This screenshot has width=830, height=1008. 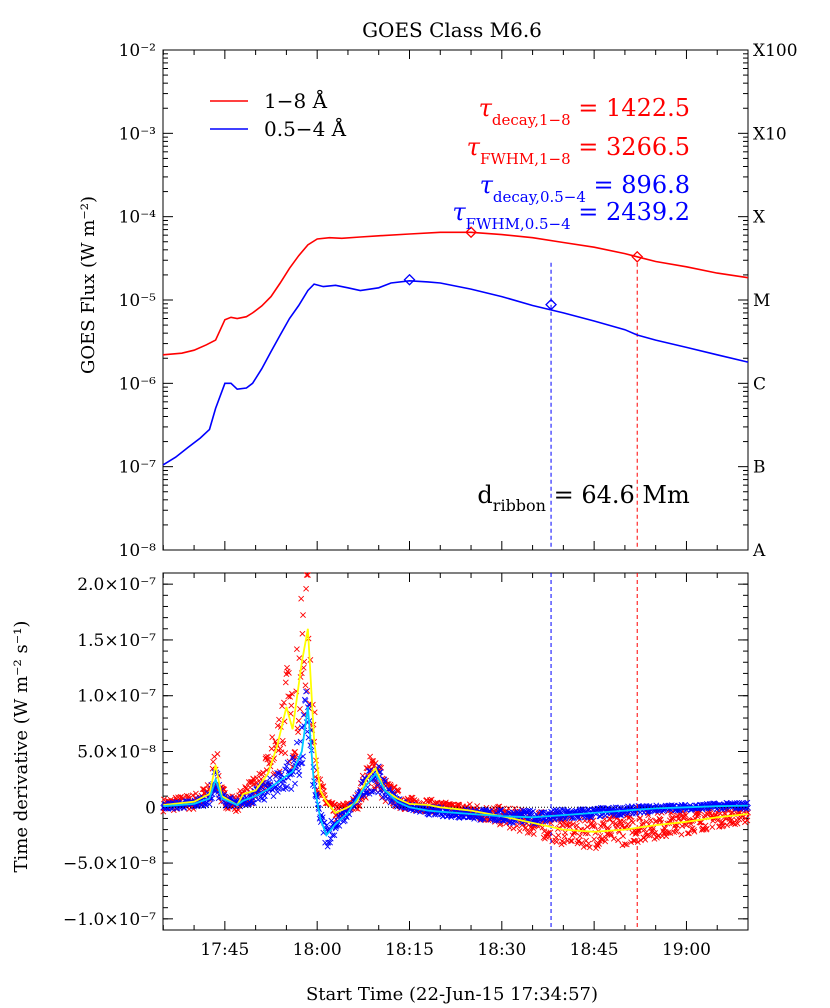 What do you see at coordinates (88, 285) in the screenshot?
I see `flux-y-axis-label: GOES Flux (W m⁻²)` at bounding box center [88, 285].